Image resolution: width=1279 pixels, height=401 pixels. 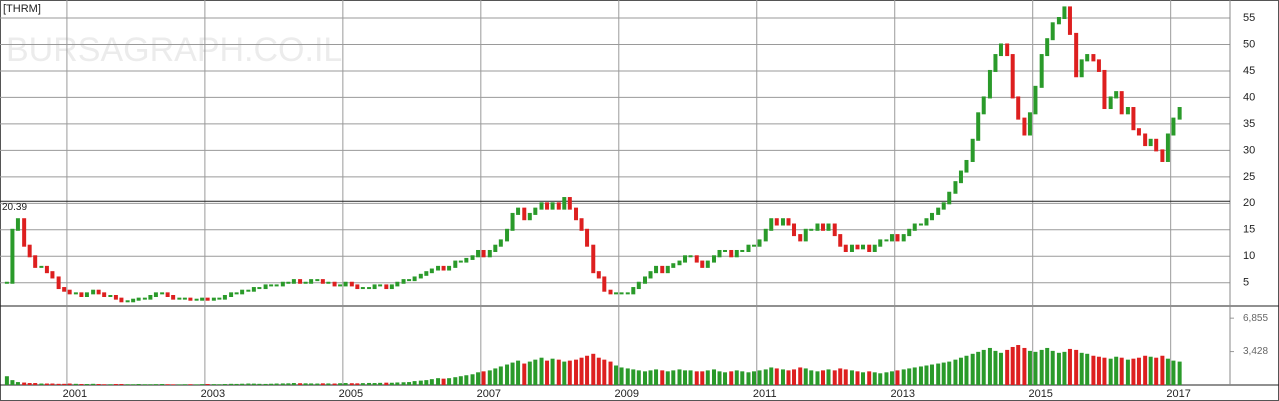 I want to click on y-tick-label: 10, so click(x=1249, y=256).